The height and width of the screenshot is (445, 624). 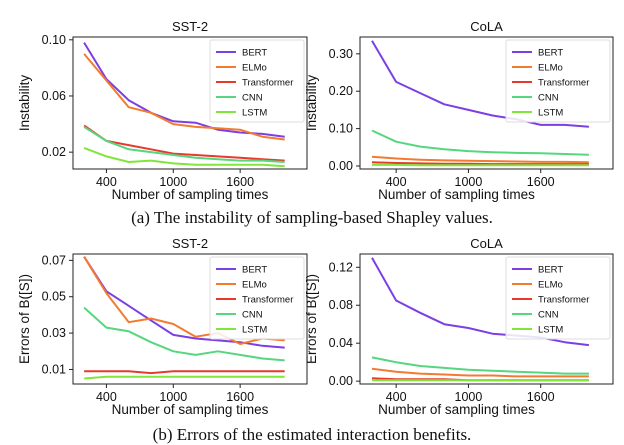 What do you see at coordinates (341, 54) in the screenshot?
I see `y-tick-label: 0.30` at bounding box center [341, 54].